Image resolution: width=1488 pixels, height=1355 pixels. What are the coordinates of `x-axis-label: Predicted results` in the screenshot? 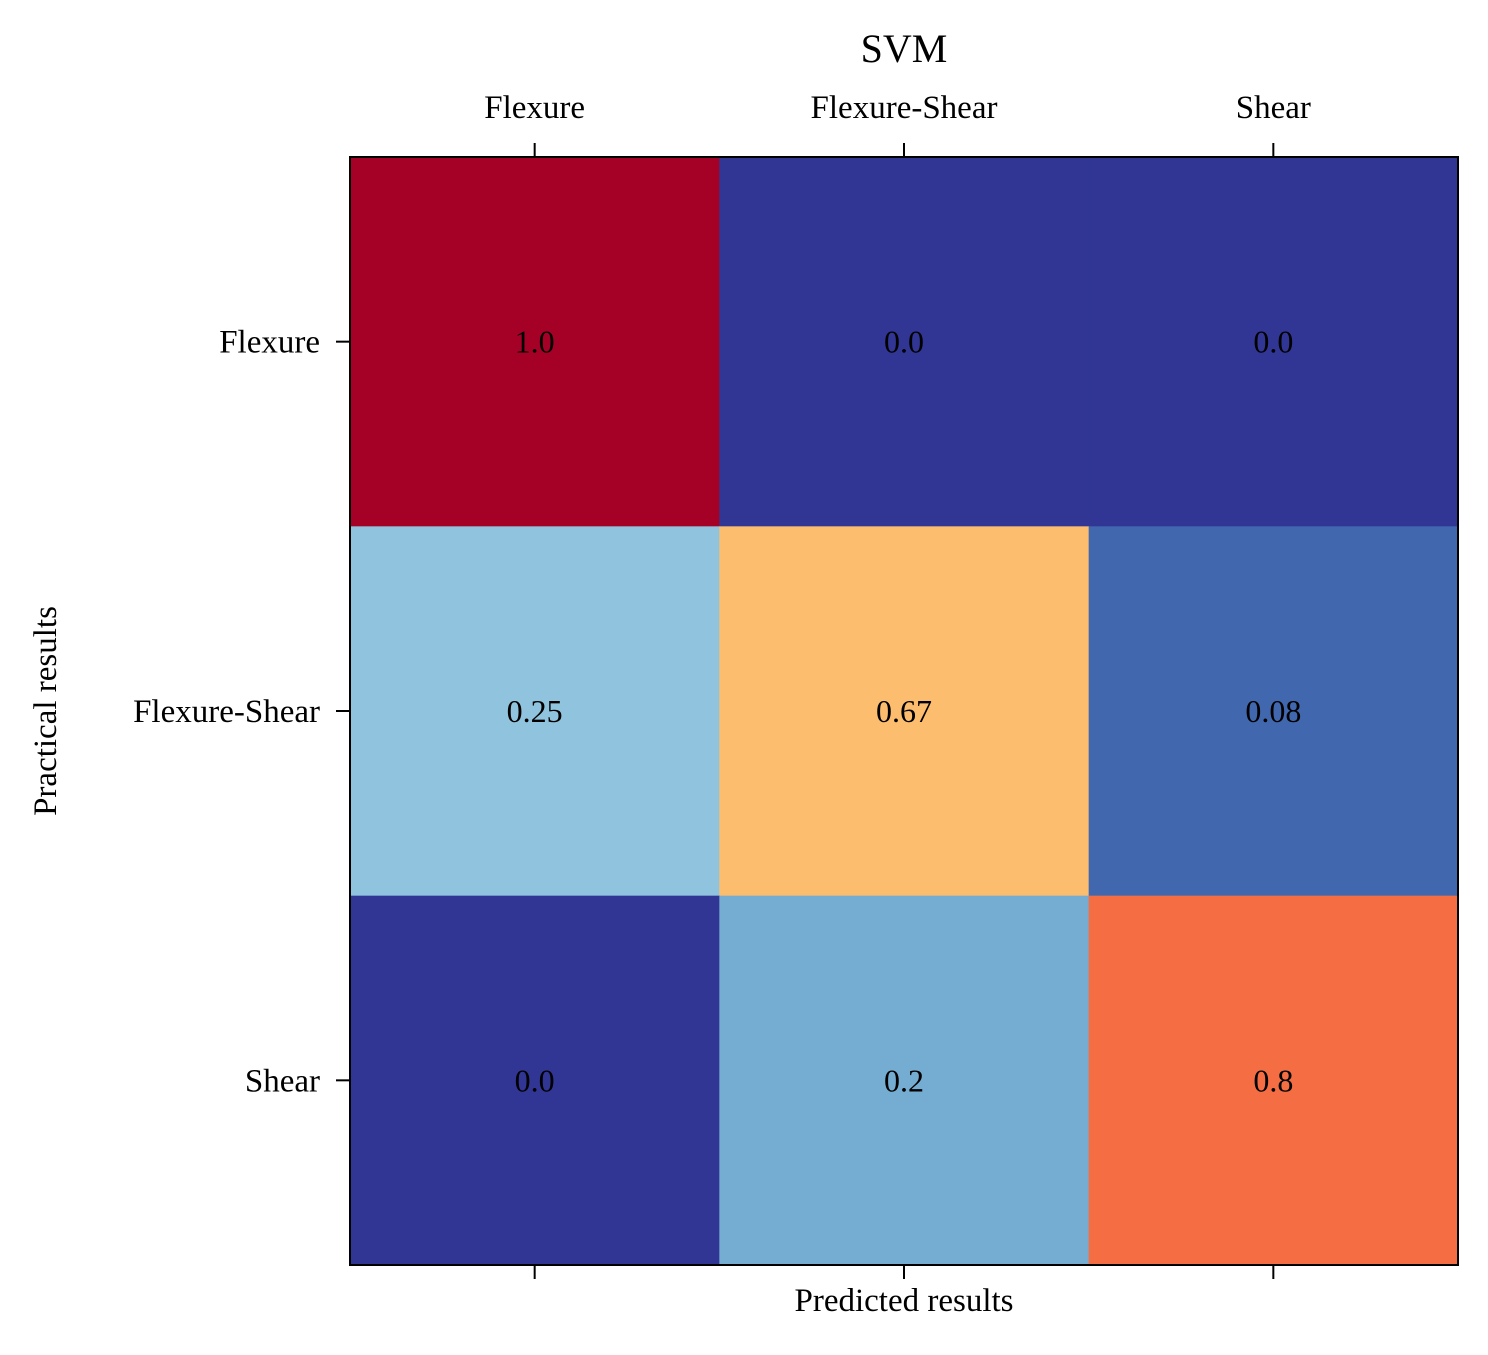 It's located at (903, 1301).